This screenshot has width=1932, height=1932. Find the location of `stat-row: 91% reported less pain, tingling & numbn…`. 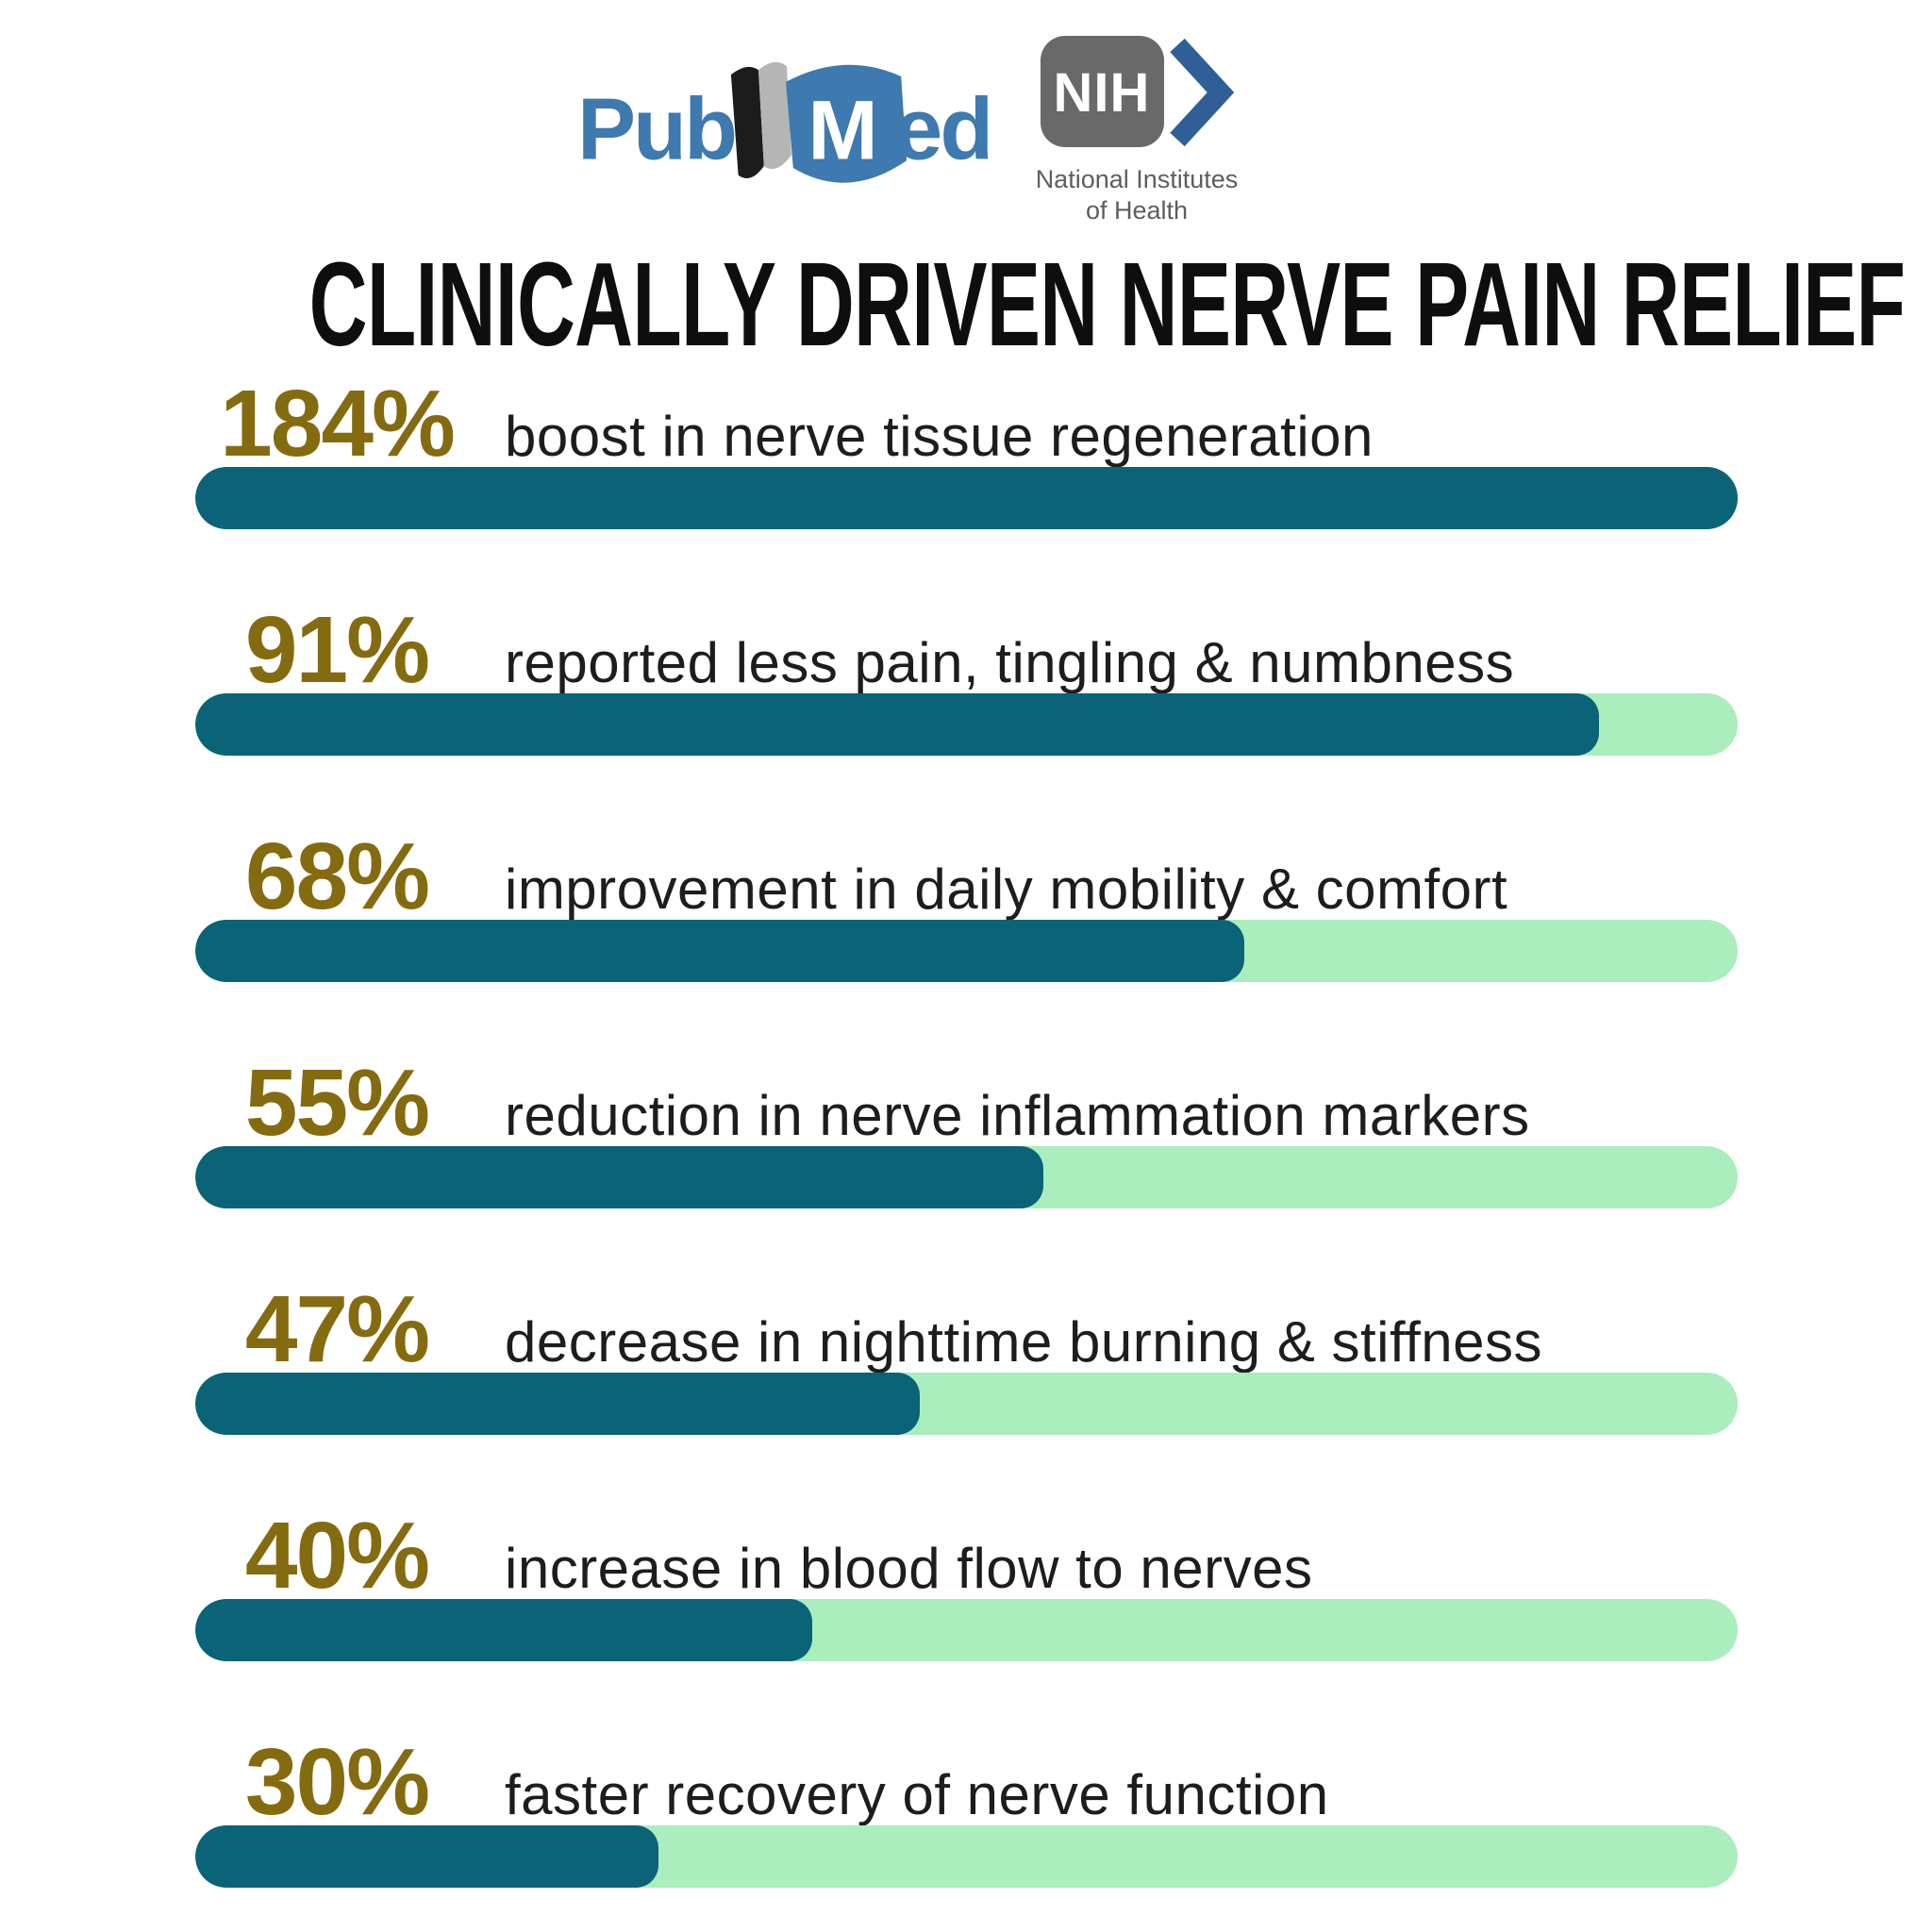

stat-row: 91% reported less pain, tingling & numbn… is located at coordinates (967, 686).